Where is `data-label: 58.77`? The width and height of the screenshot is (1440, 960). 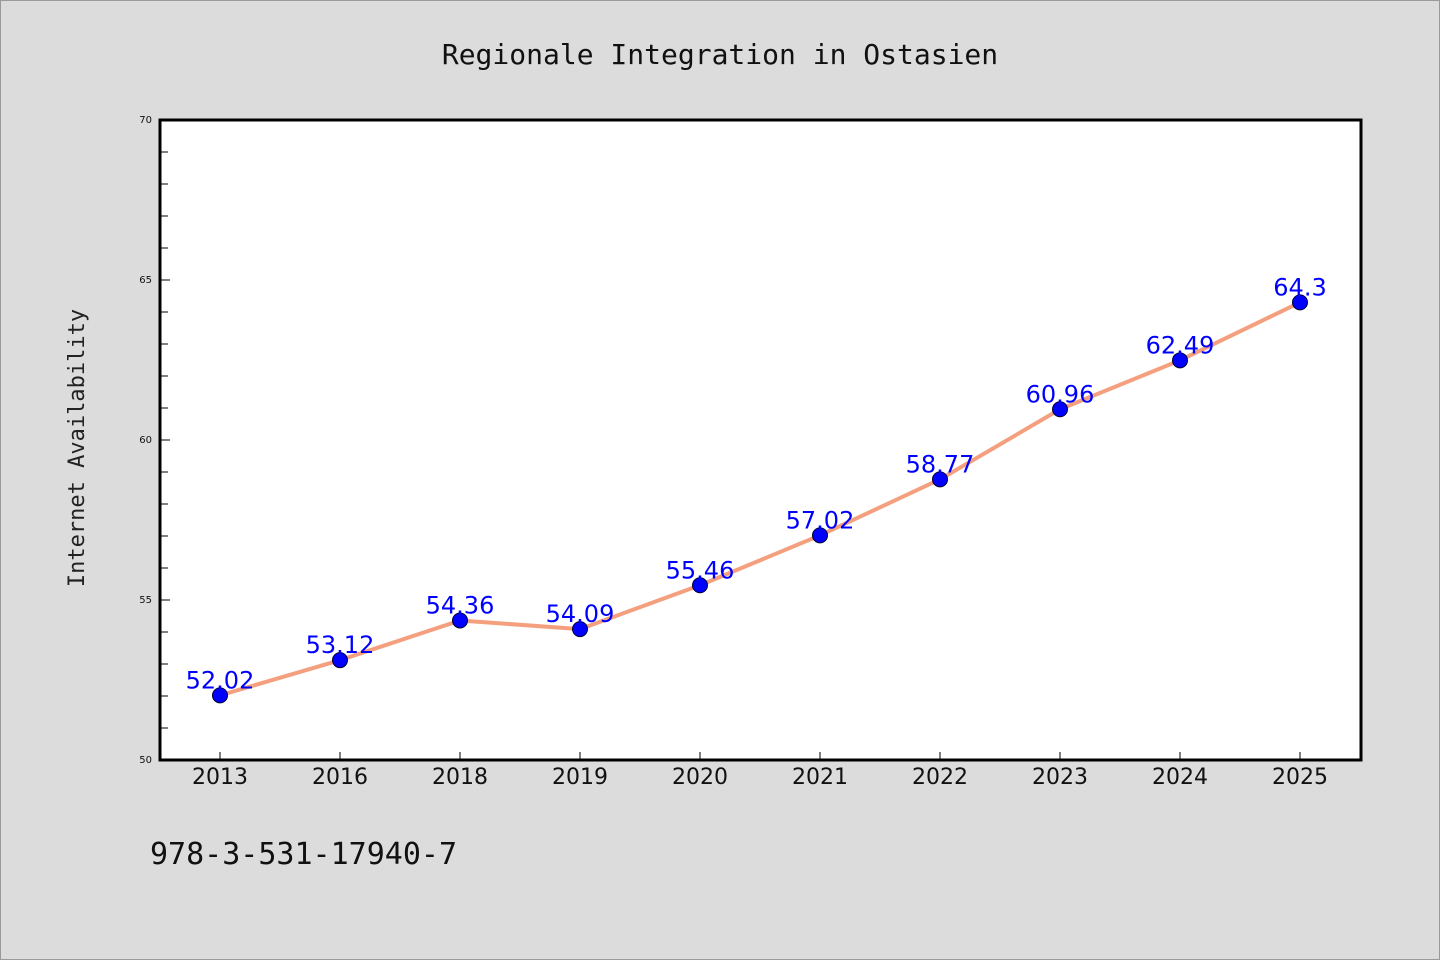 data-label: 58.77 is located at coordinates (940, 464).